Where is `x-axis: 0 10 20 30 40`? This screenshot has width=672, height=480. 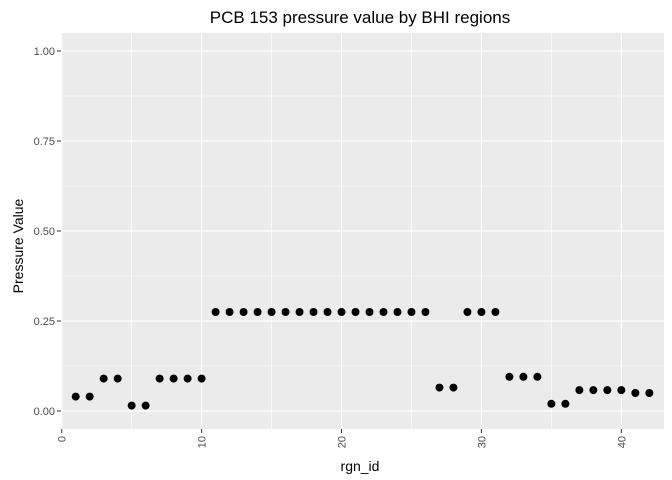
x-axis: 0 10 20 30 40 is located at coordinates (342, 438).